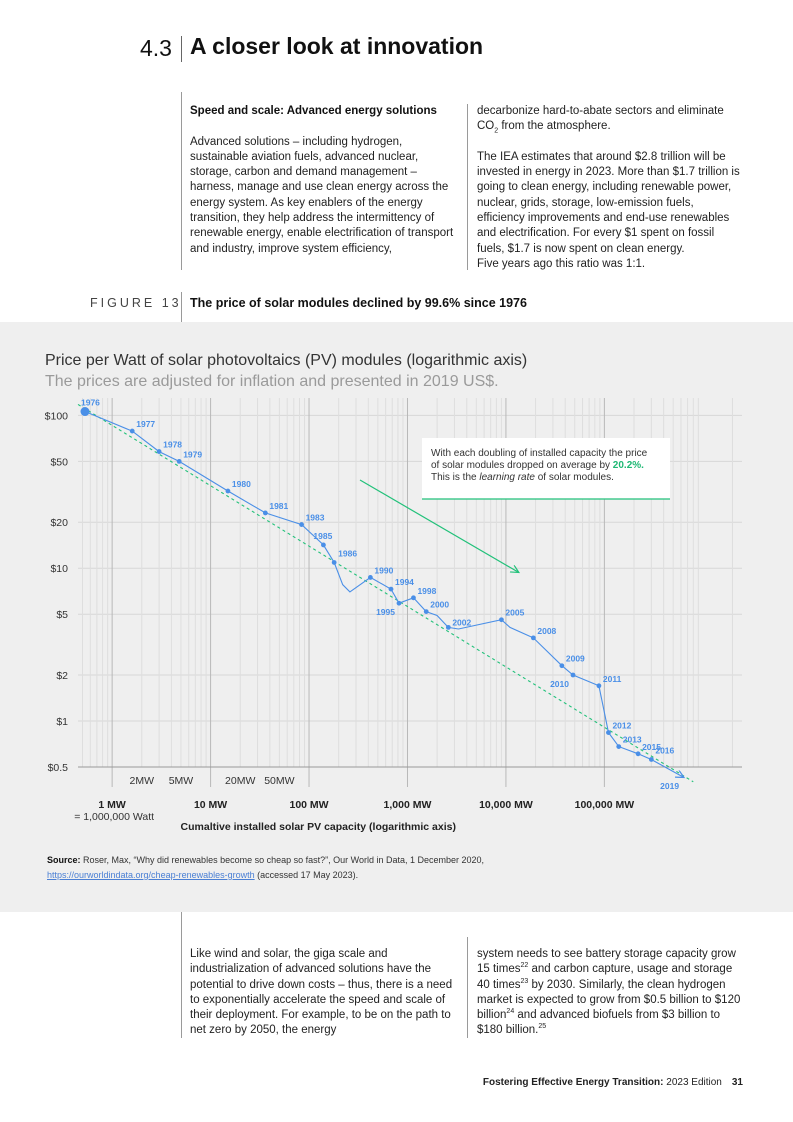 This screenshot has width=793, height=1122. Describe the element at coordinates (159, 451) in the screenshot. I see `data-point-1978` at that location.